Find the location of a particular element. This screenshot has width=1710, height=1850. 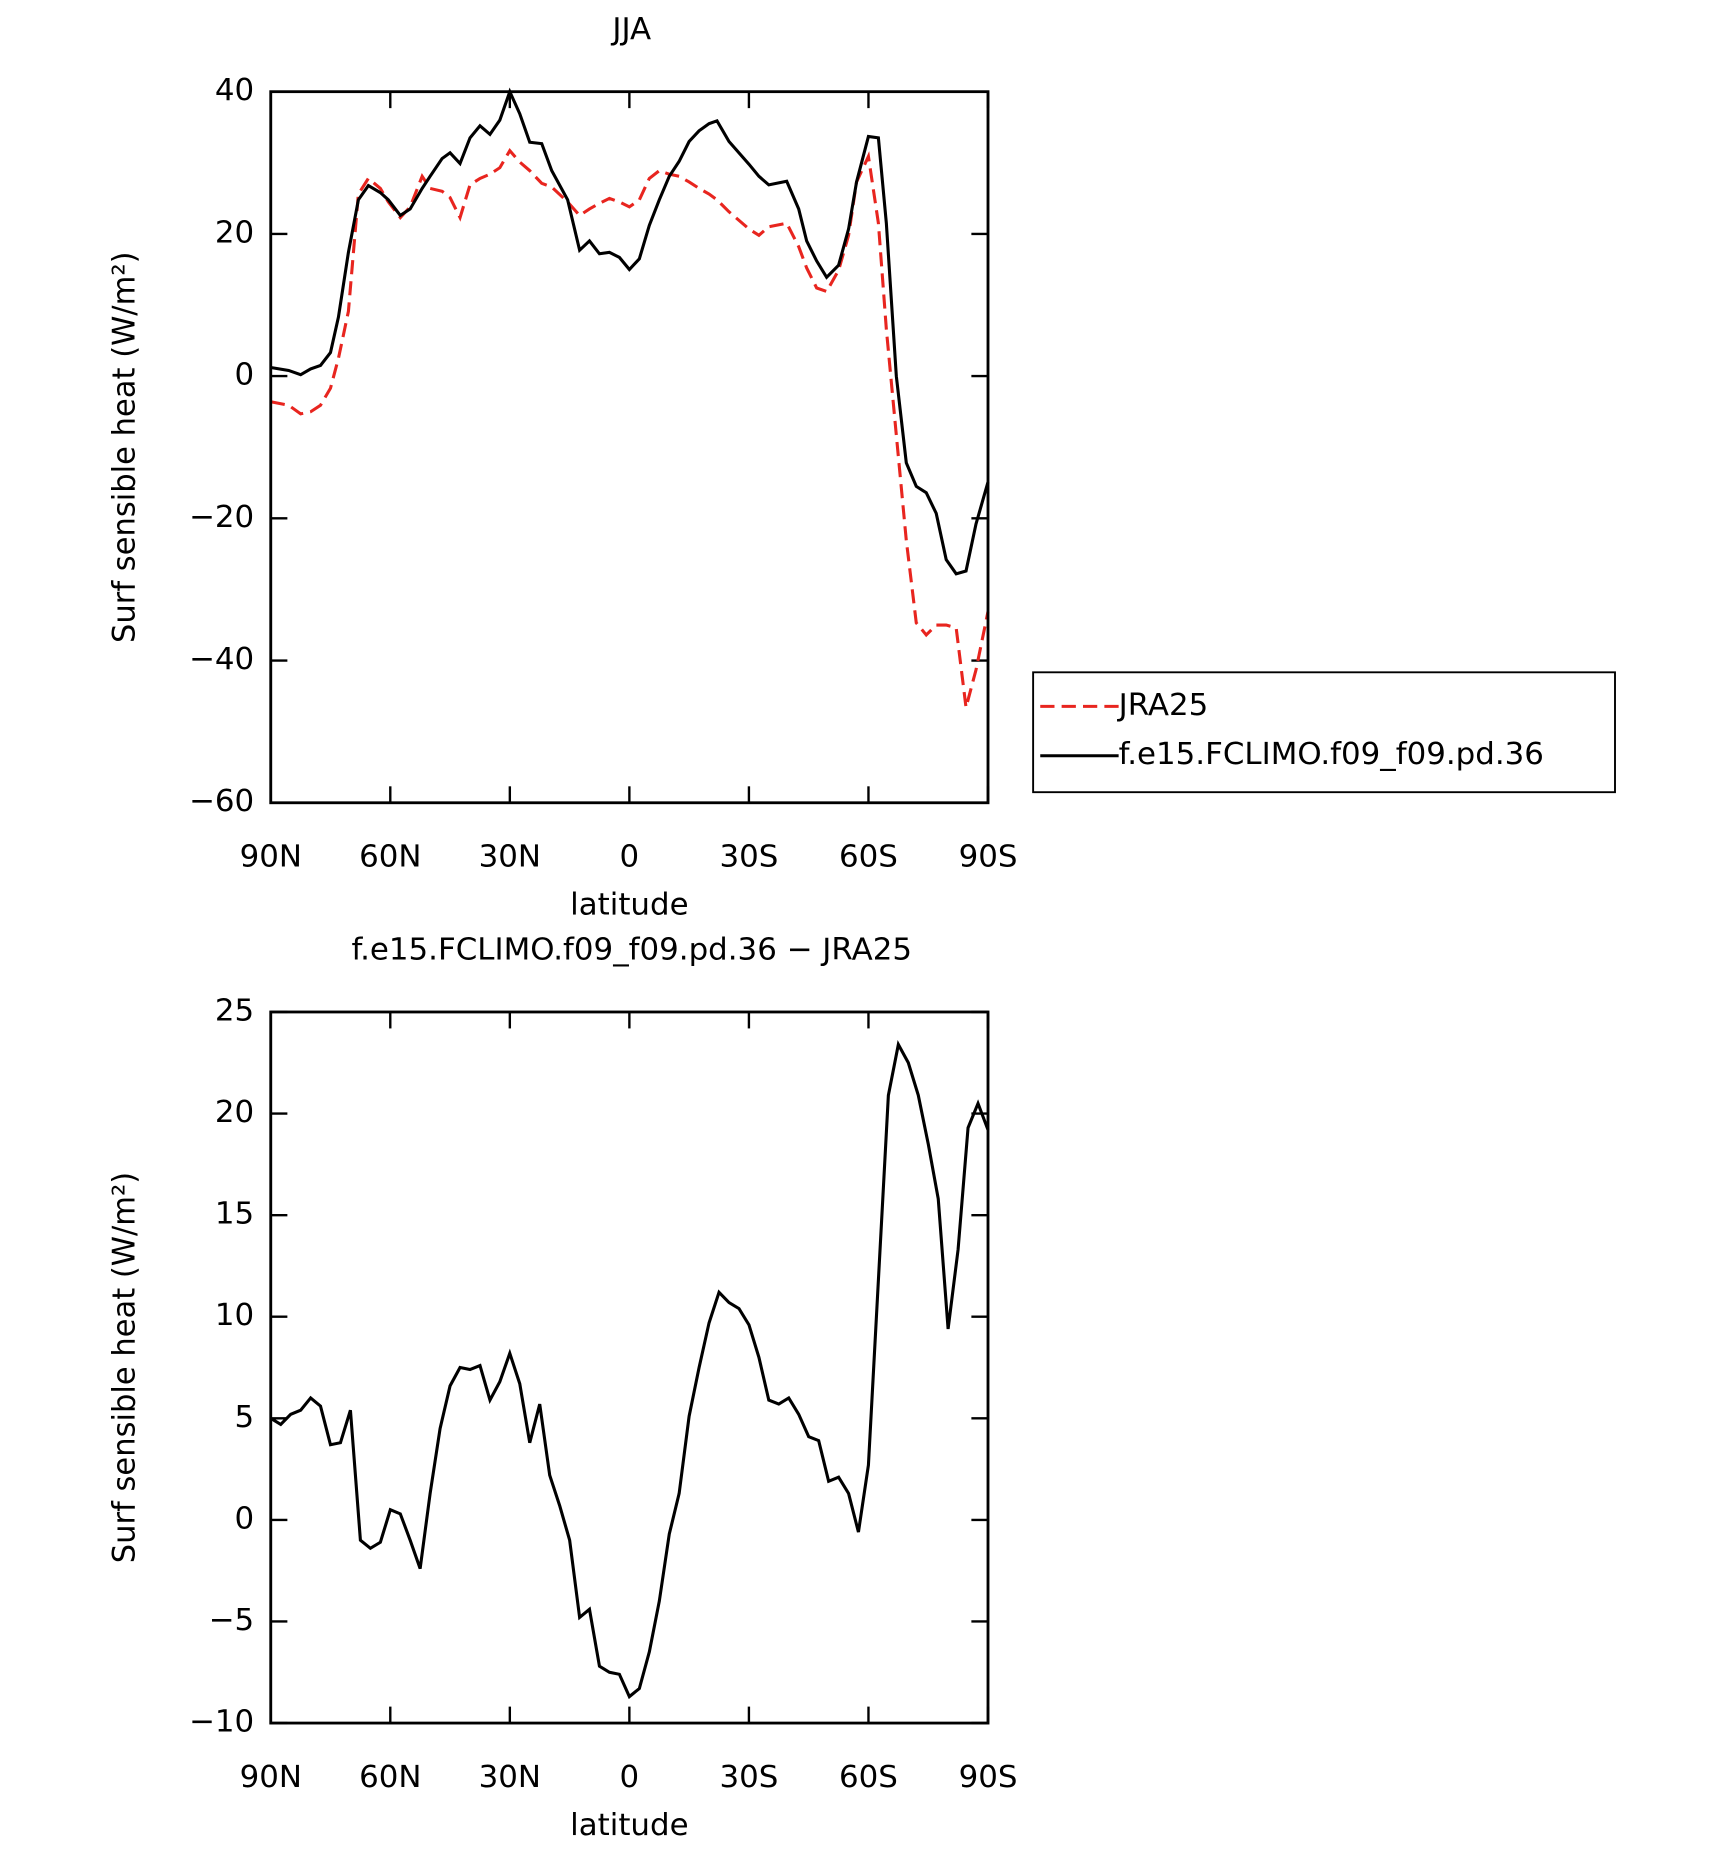

legend-label: f.e15.FCLIMO.f09_f09.pd.36 is located at coordinates (1331, 754).